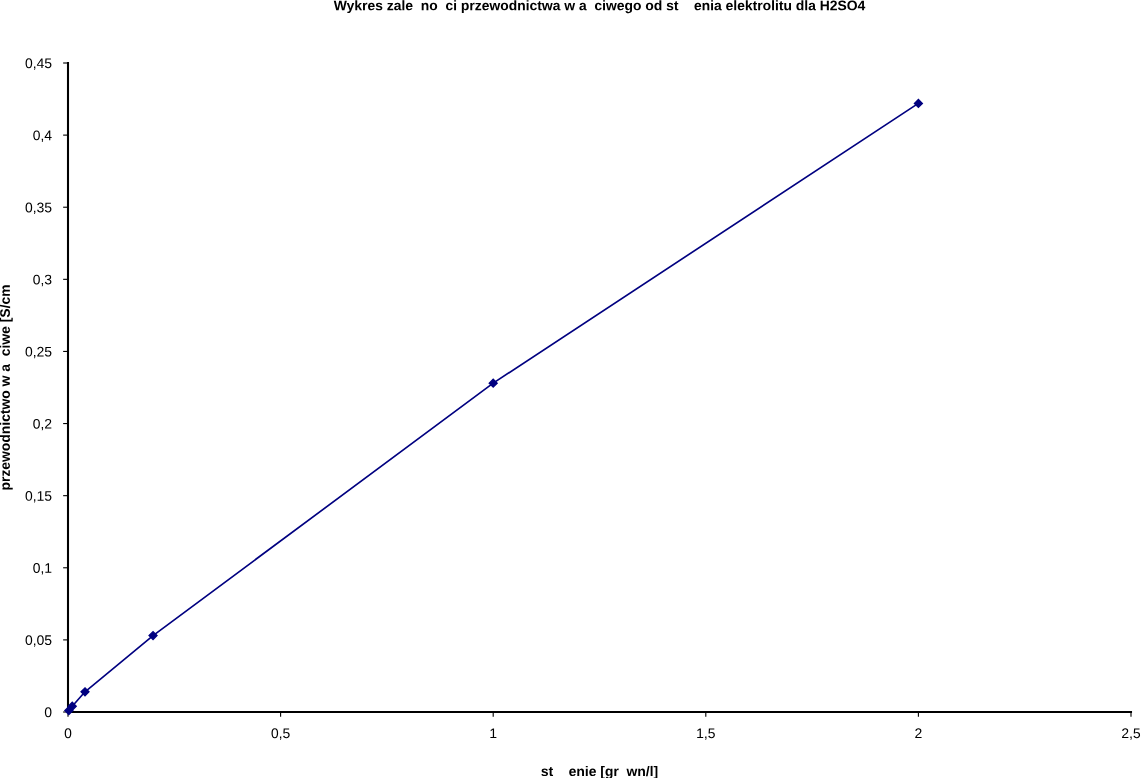  Describe the element at coordinates (280, 734) in the screenshot. I see `x-tick-label: 0,5` at that location.